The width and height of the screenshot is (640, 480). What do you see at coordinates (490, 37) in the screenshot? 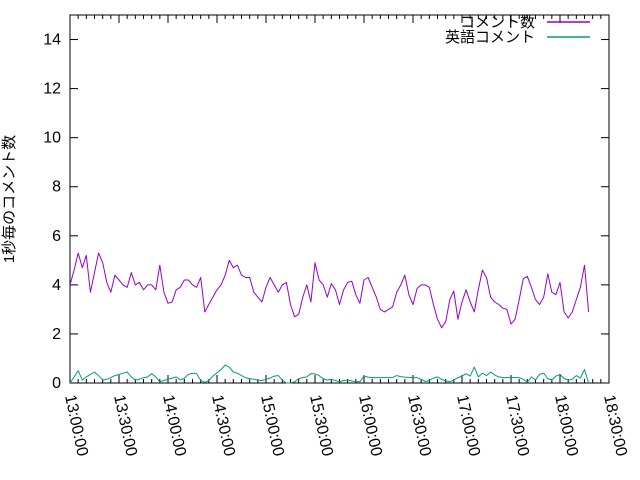
I see `legend-label-english-comment: 英語コメント` at bounding box center [490, 37].